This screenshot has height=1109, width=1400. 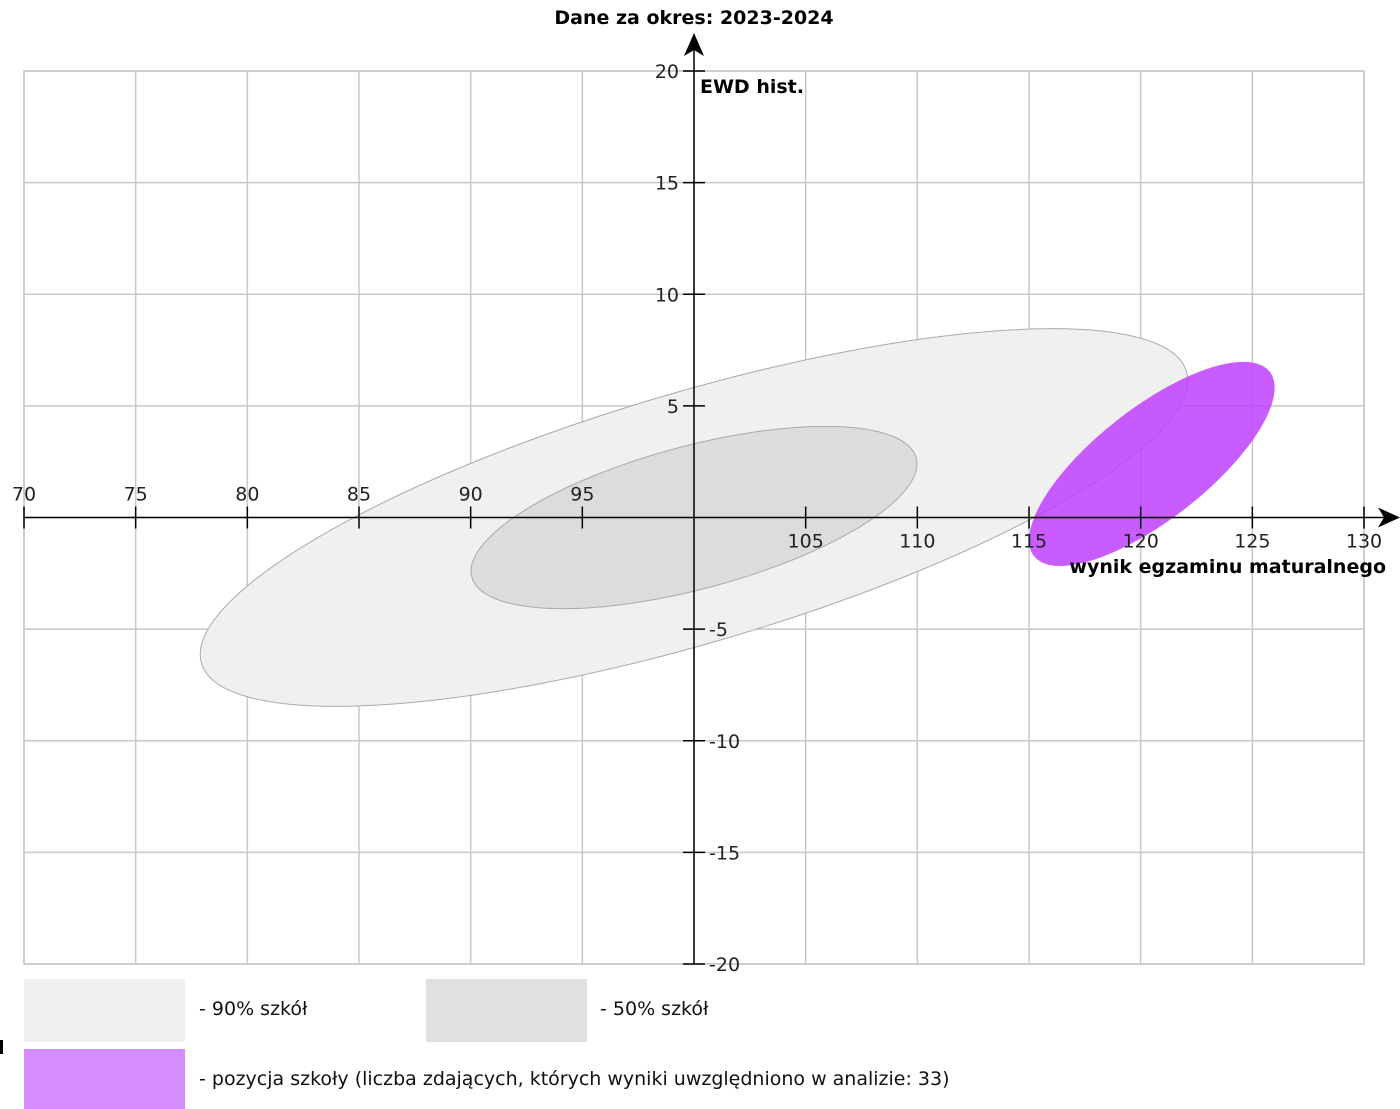 I want to click on y-tick-label: 10, so click(x=667, y=295).